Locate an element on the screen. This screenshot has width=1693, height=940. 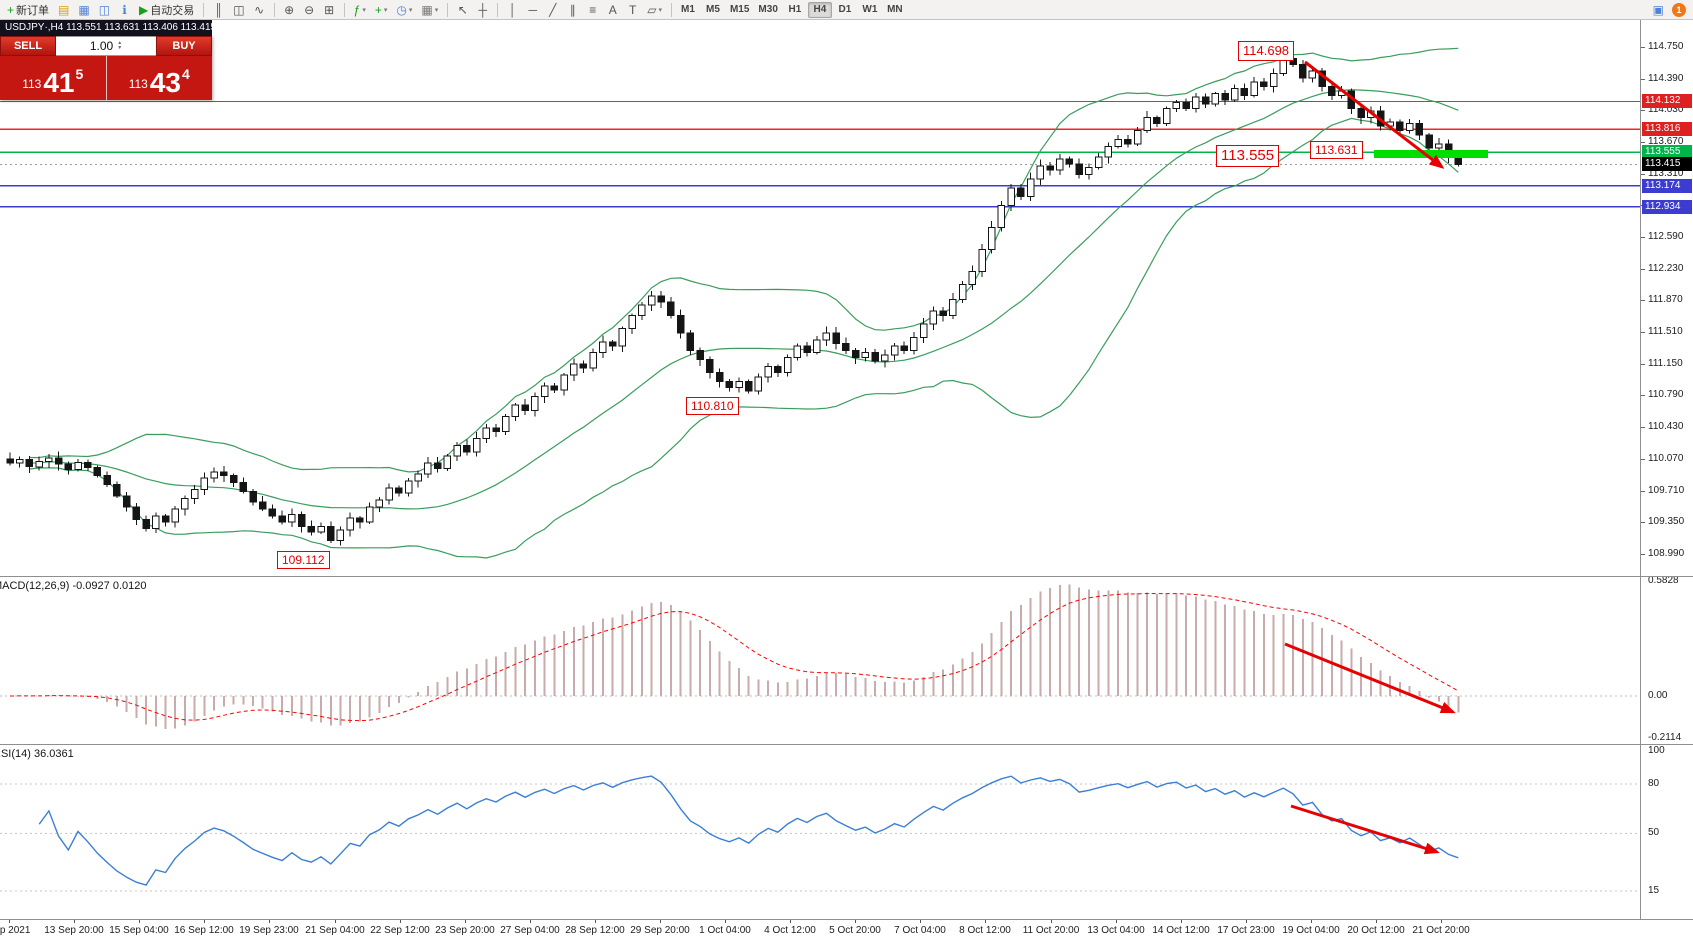
support-zone-highlight is located at coordinates (1431, 154).